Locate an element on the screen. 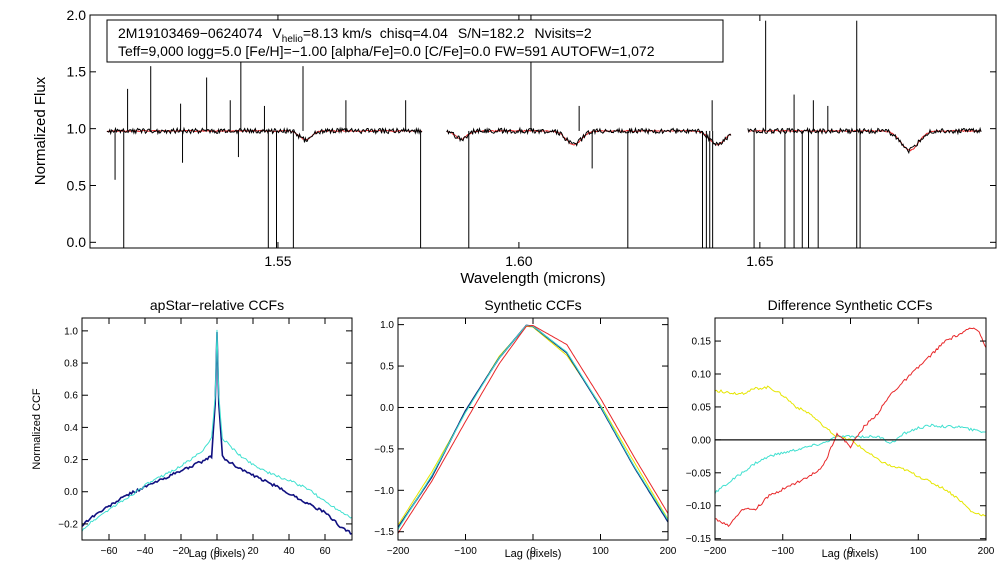 The image size is (1008, 576). y-tick-label: −1.5 is located at coordinates (384, 532).